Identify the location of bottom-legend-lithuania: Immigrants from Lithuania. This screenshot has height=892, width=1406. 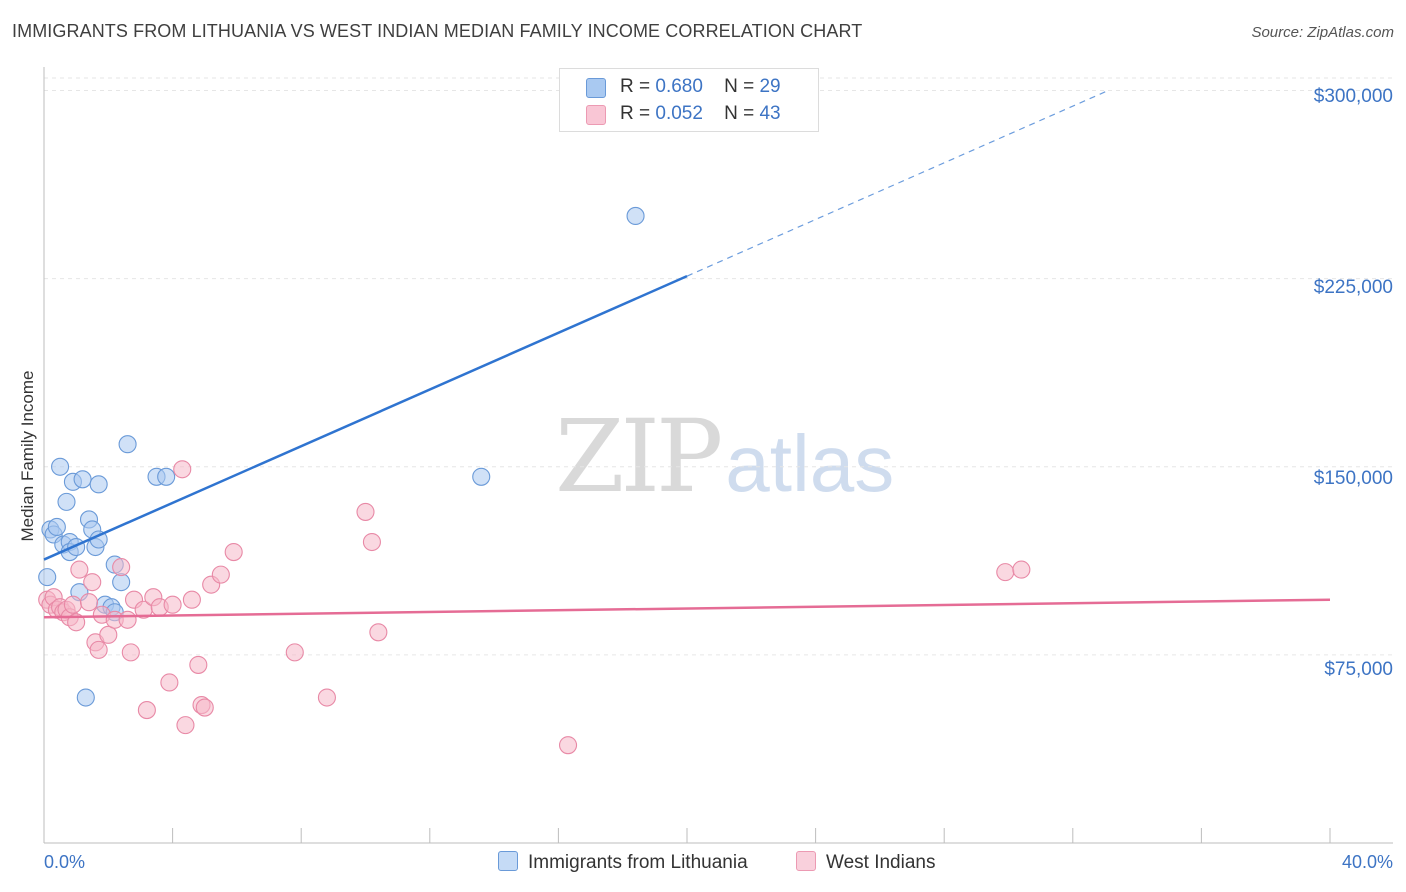
(623, 862).